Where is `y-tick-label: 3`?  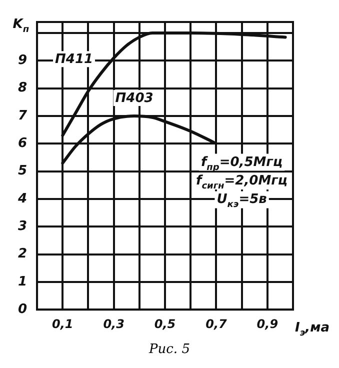 y-tick-label: 3 is located at coordinates (23, 226).